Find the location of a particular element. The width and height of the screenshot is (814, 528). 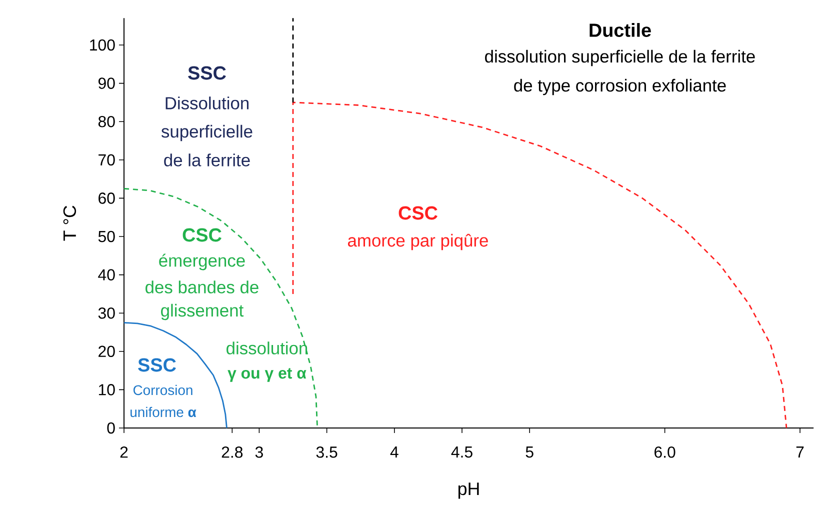

y-tick-label: 20 is located at coordinates (106, 352).